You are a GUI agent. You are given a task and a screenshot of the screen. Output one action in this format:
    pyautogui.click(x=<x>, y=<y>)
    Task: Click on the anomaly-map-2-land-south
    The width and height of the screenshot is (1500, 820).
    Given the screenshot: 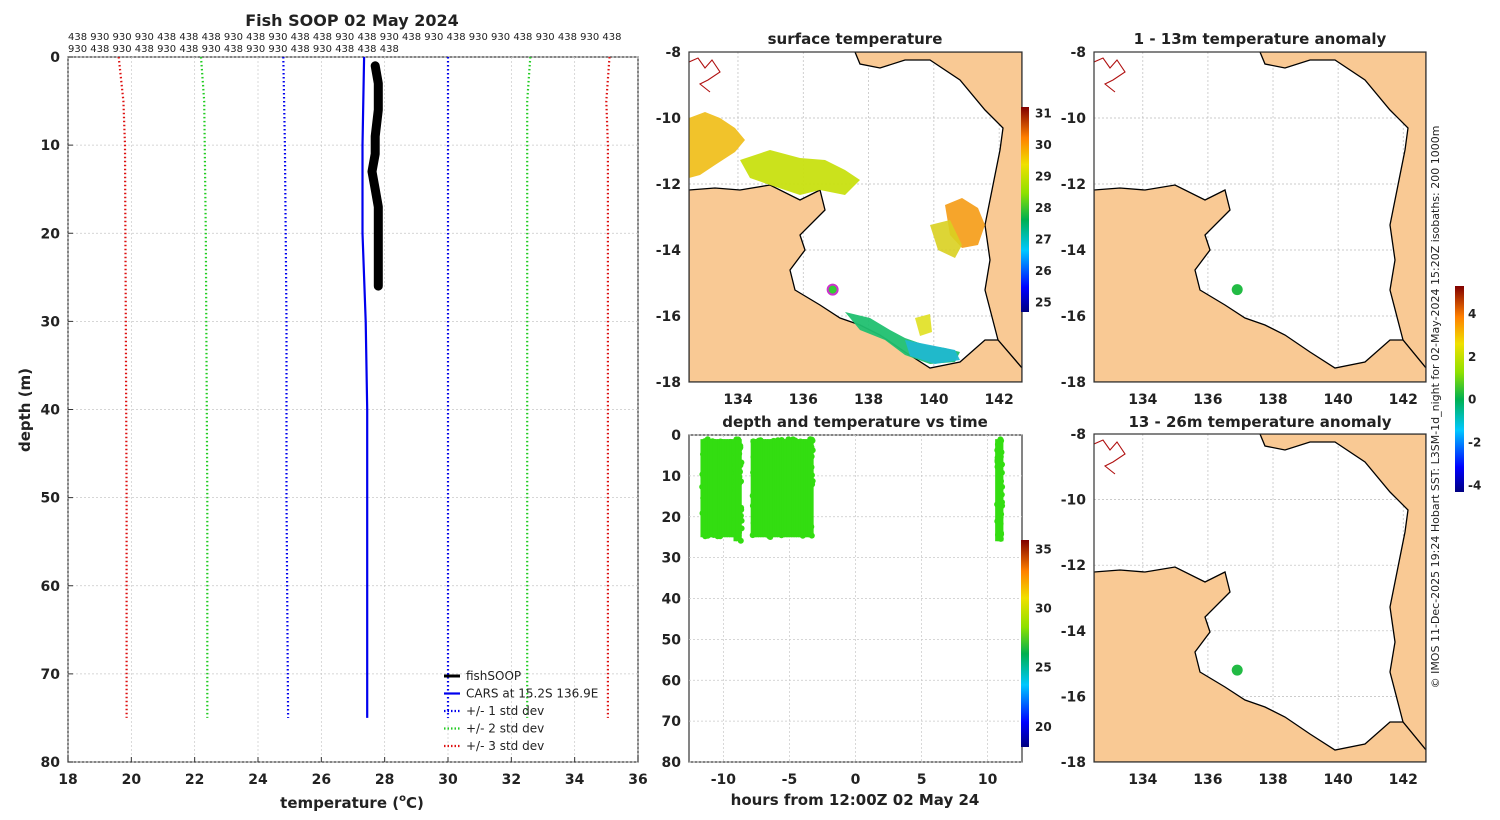 What is the action you would take?
    pyautogui.click(x=1260, y=664)
    